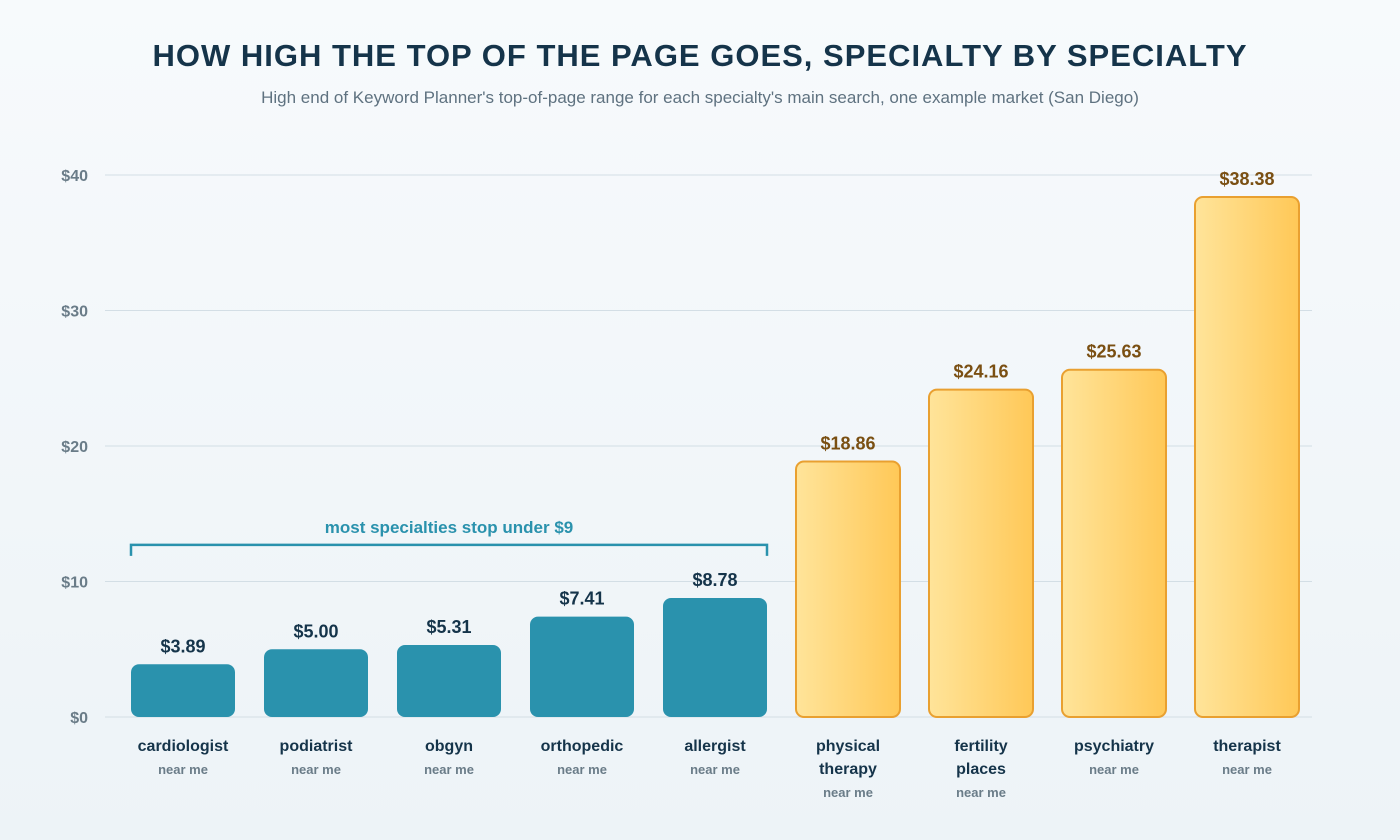 The width and height of the screenshot is (1400, 840). Describe the element at coordinates (981, 553) in the screenshot. I see `bar-fertility-places` at that location.